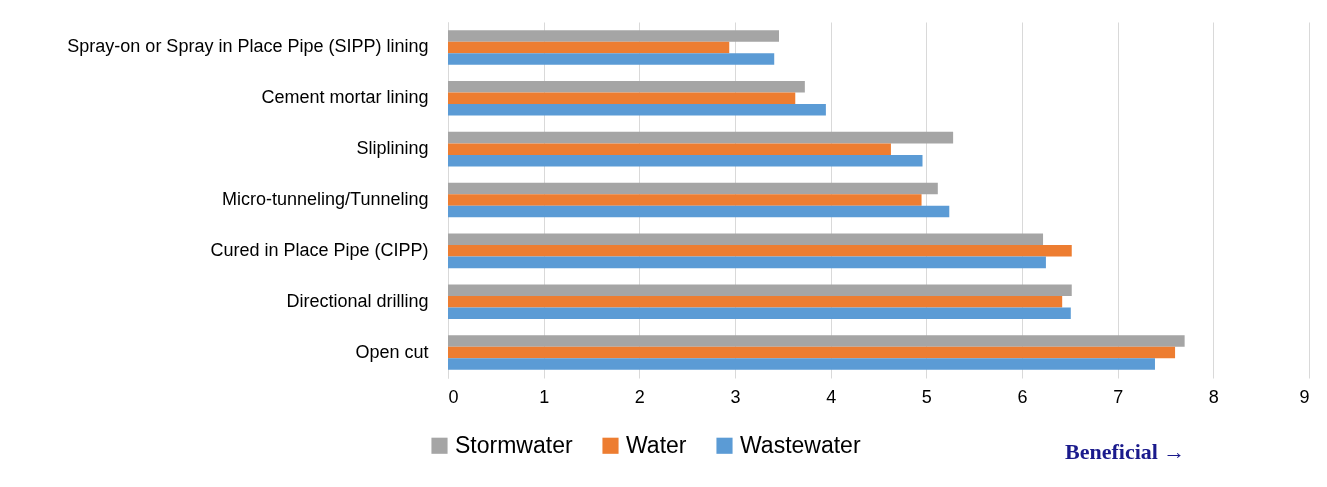 The width and height of the screenshot is (1327, 487). I want to click on x-tick-label: 2, so click(639, 396).